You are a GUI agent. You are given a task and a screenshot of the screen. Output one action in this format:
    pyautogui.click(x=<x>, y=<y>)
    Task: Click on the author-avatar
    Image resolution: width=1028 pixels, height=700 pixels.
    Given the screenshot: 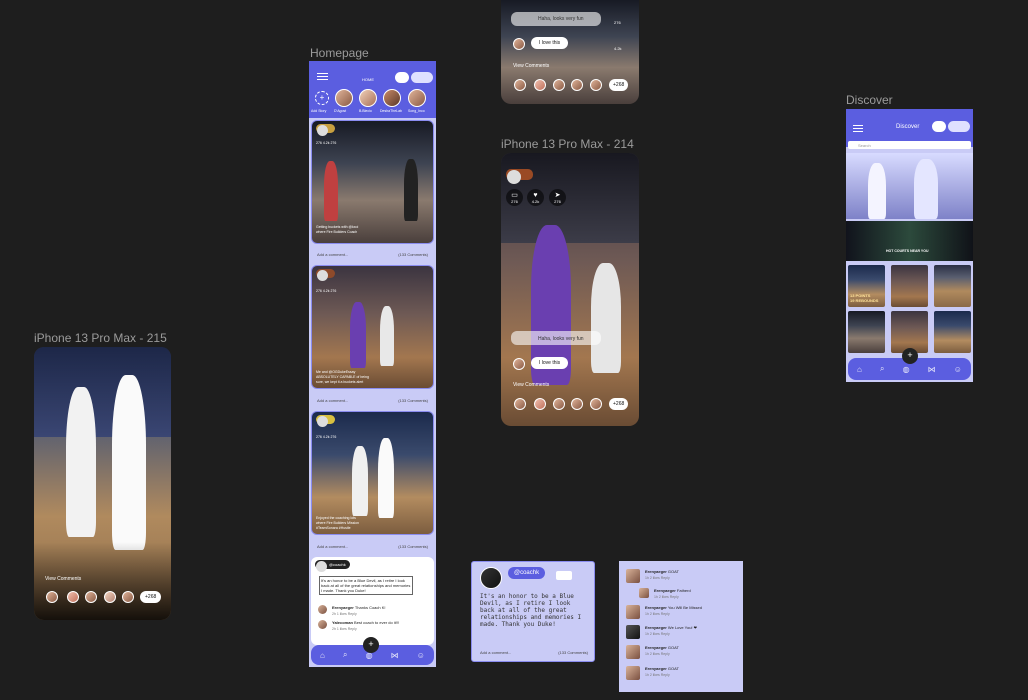 What is the action you would take?
    pyautogui.click(x=491, y=578)
    